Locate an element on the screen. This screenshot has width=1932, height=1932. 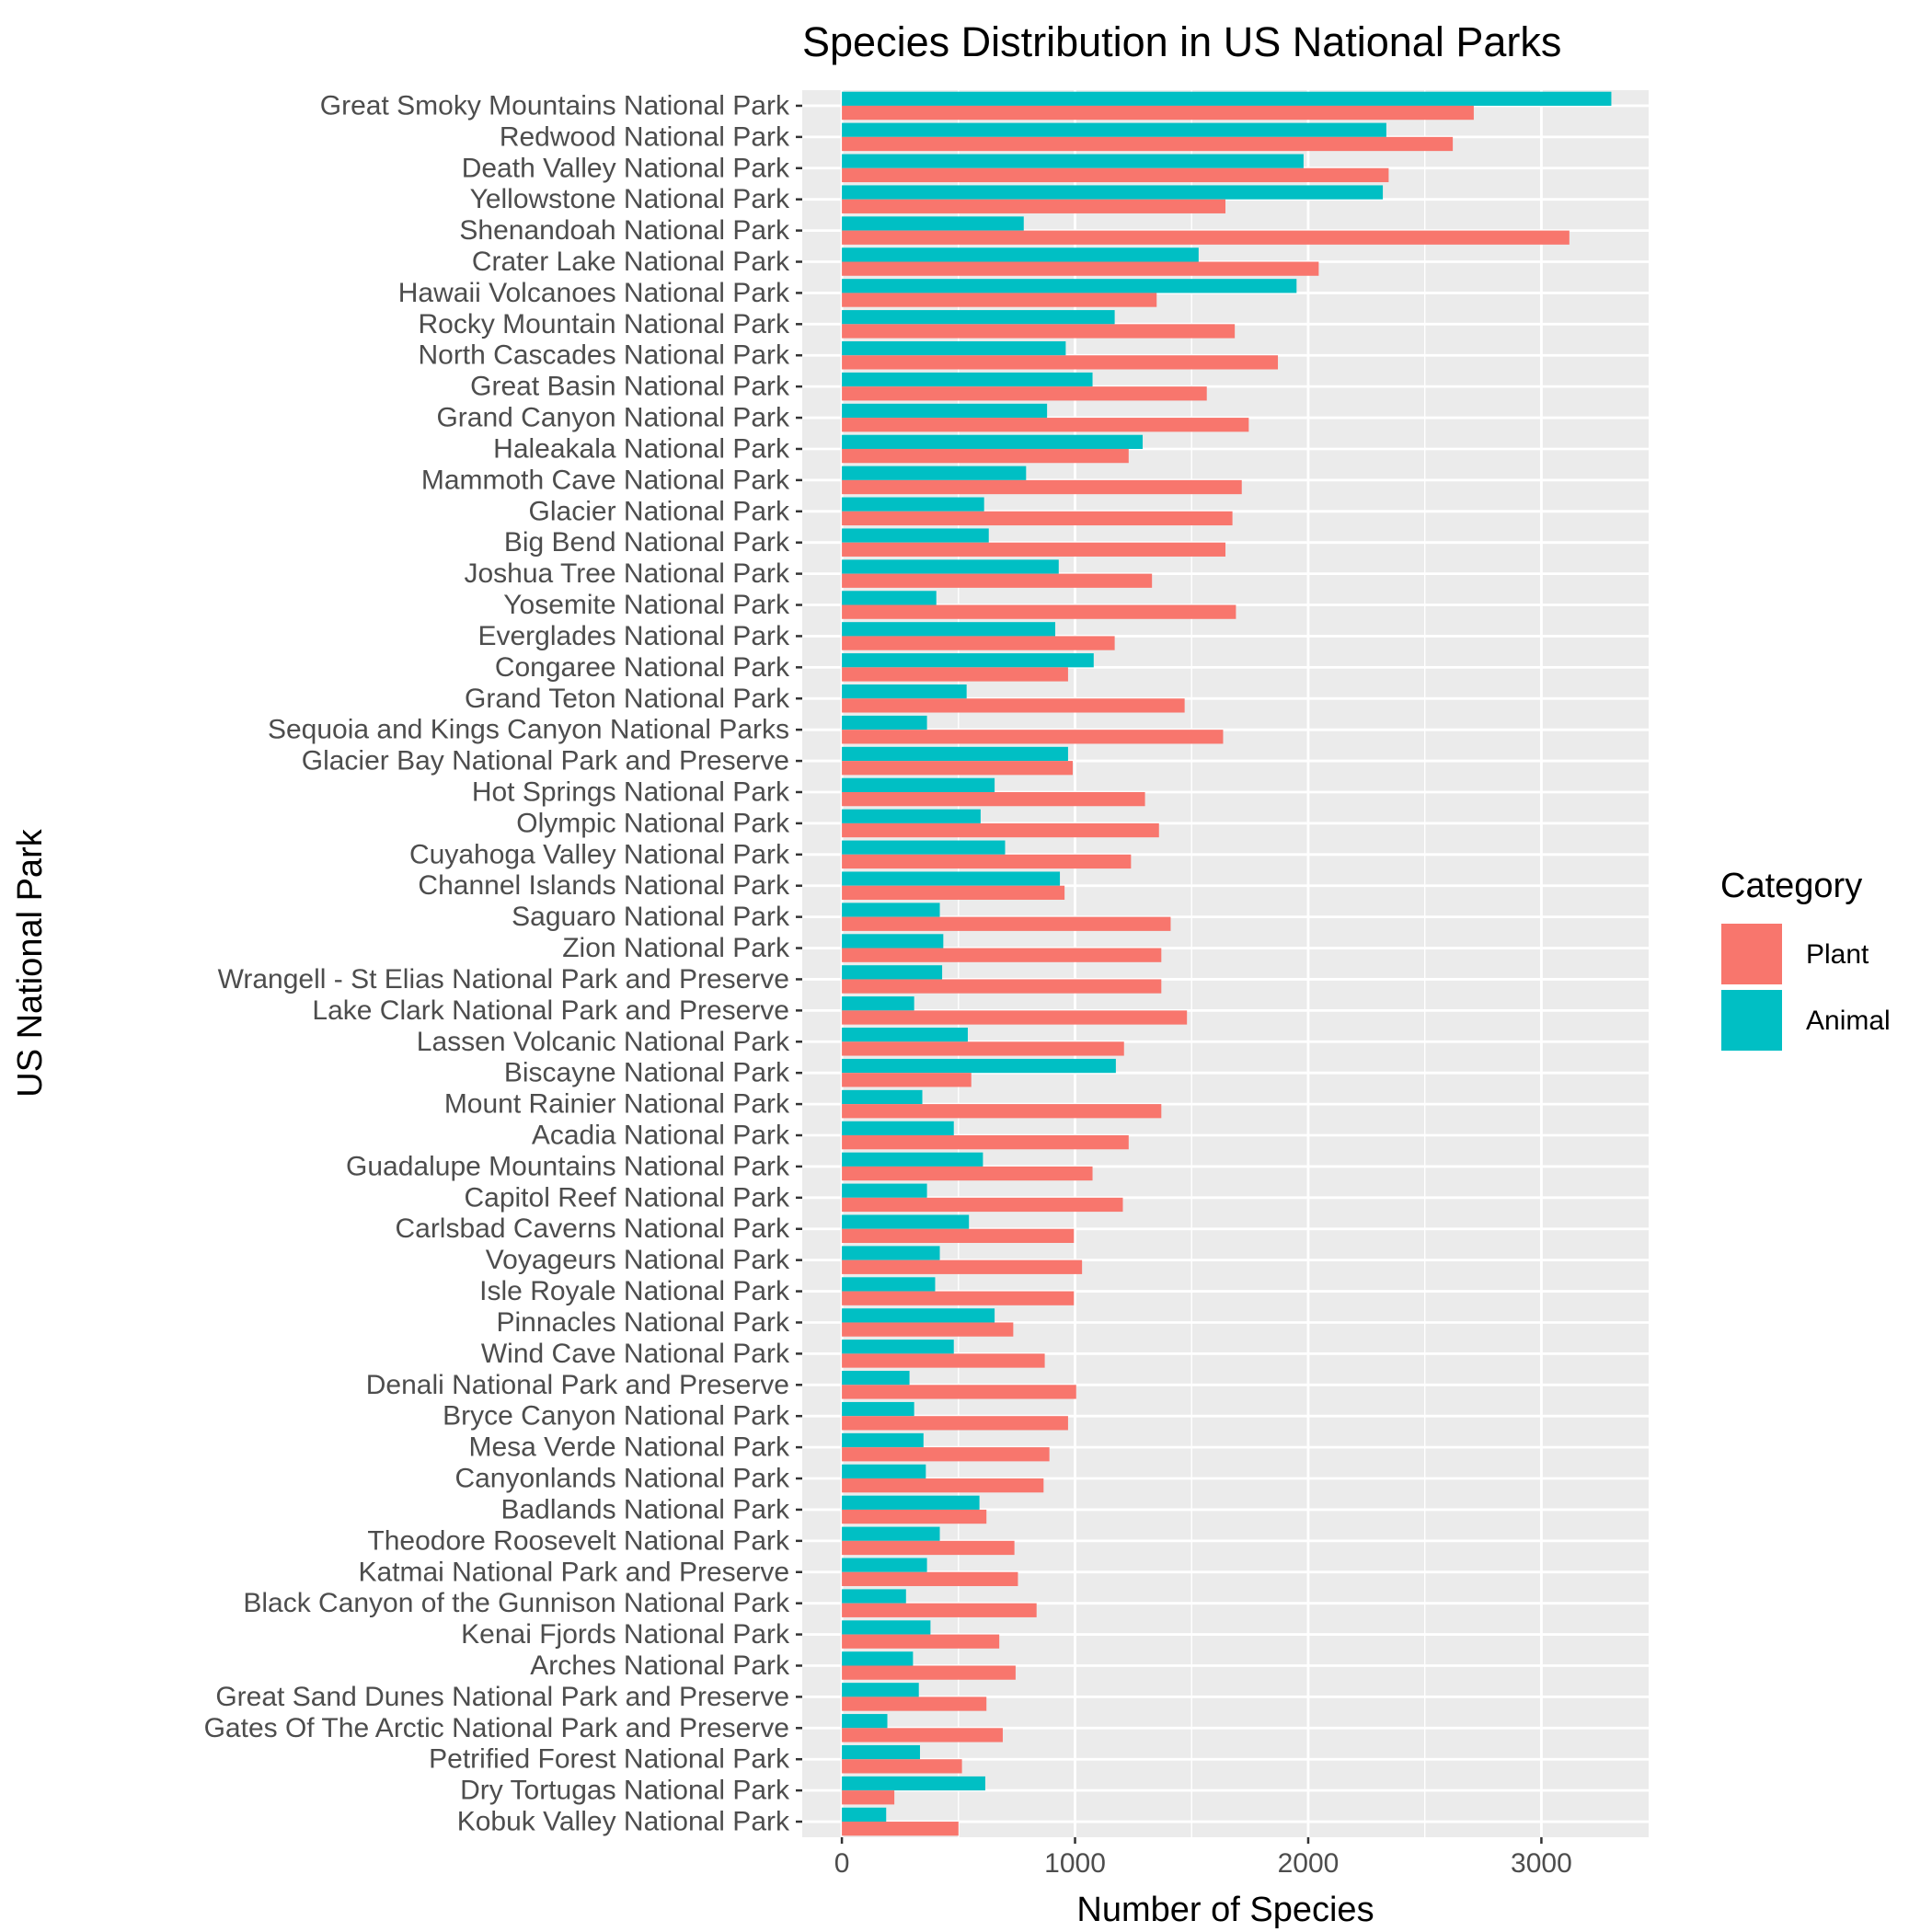
y-tick-label: Kenai Fjords National Park is located at coordinates (625, 1634).